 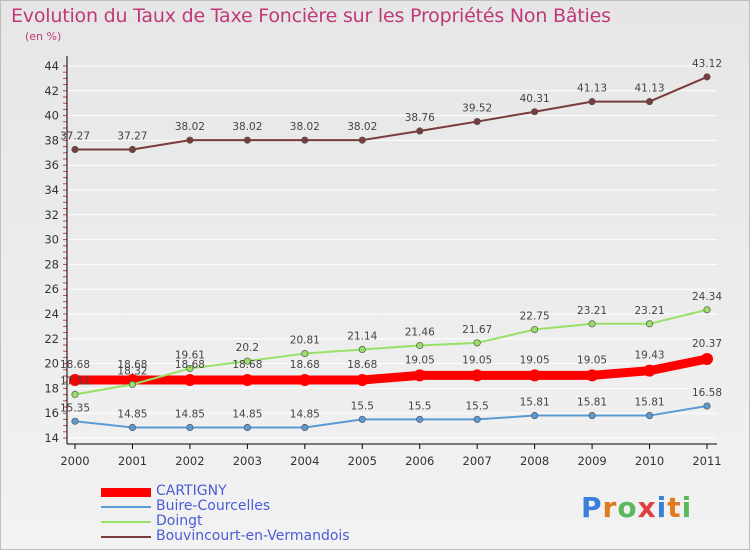 I want to click on legend-label: Doingt, so click(x=179, y=521).